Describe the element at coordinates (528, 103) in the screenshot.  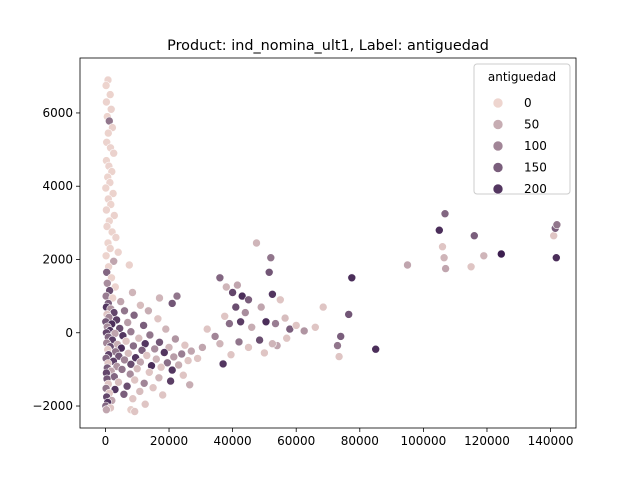
I see `legend-label: 0` at that location.